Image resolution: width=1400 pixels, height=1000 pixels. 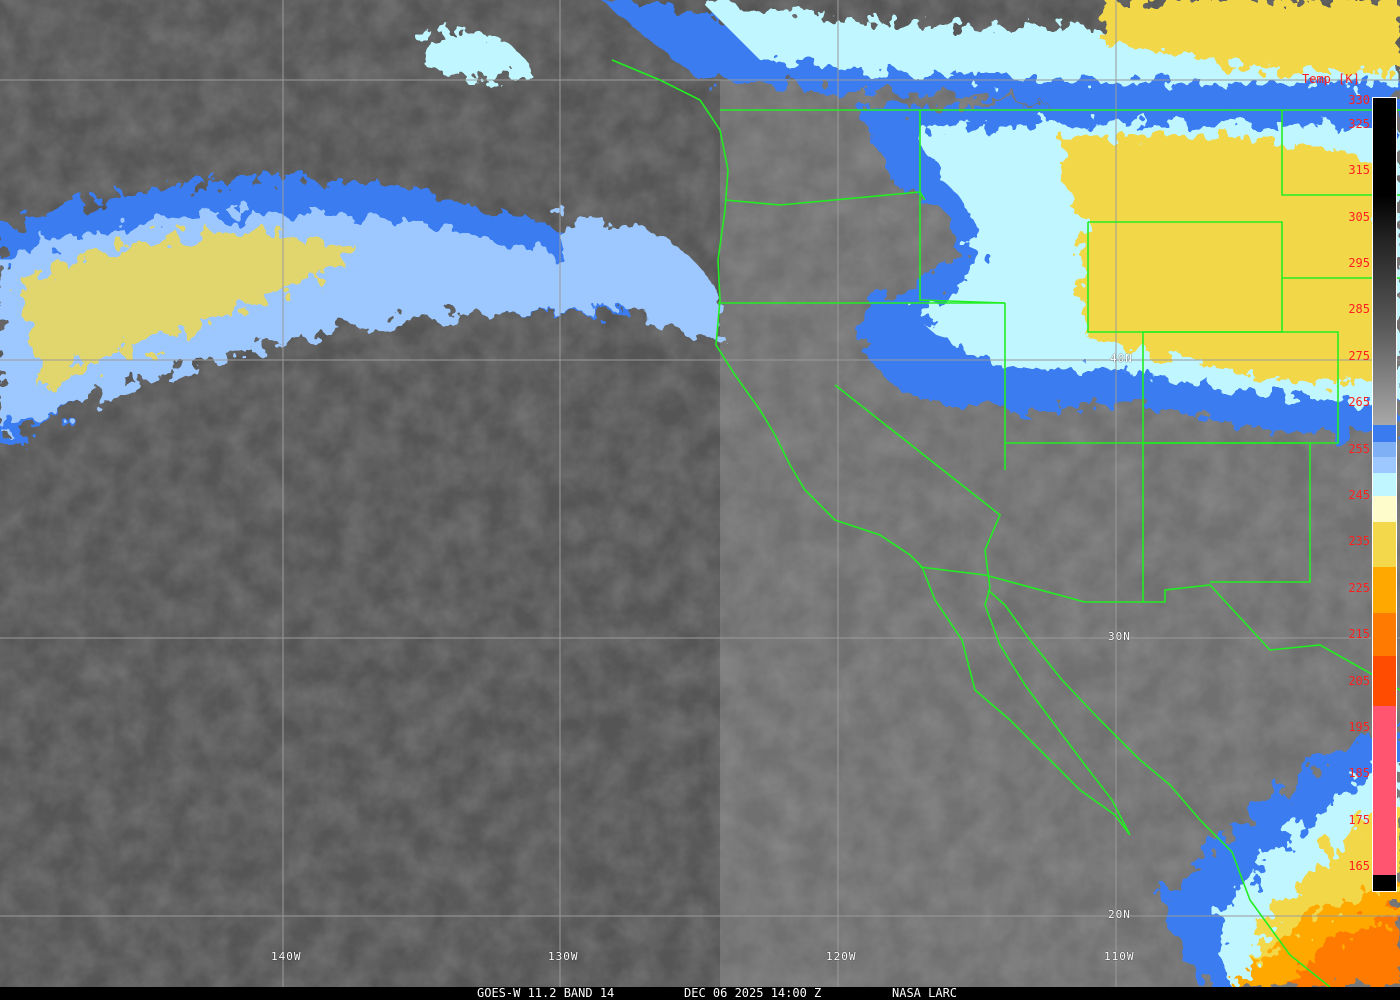 What do you see at coordinates (1359, 866) in the screenshot?
I see `colorbar-tick-label: 165` at bounding box center [1359, 866].